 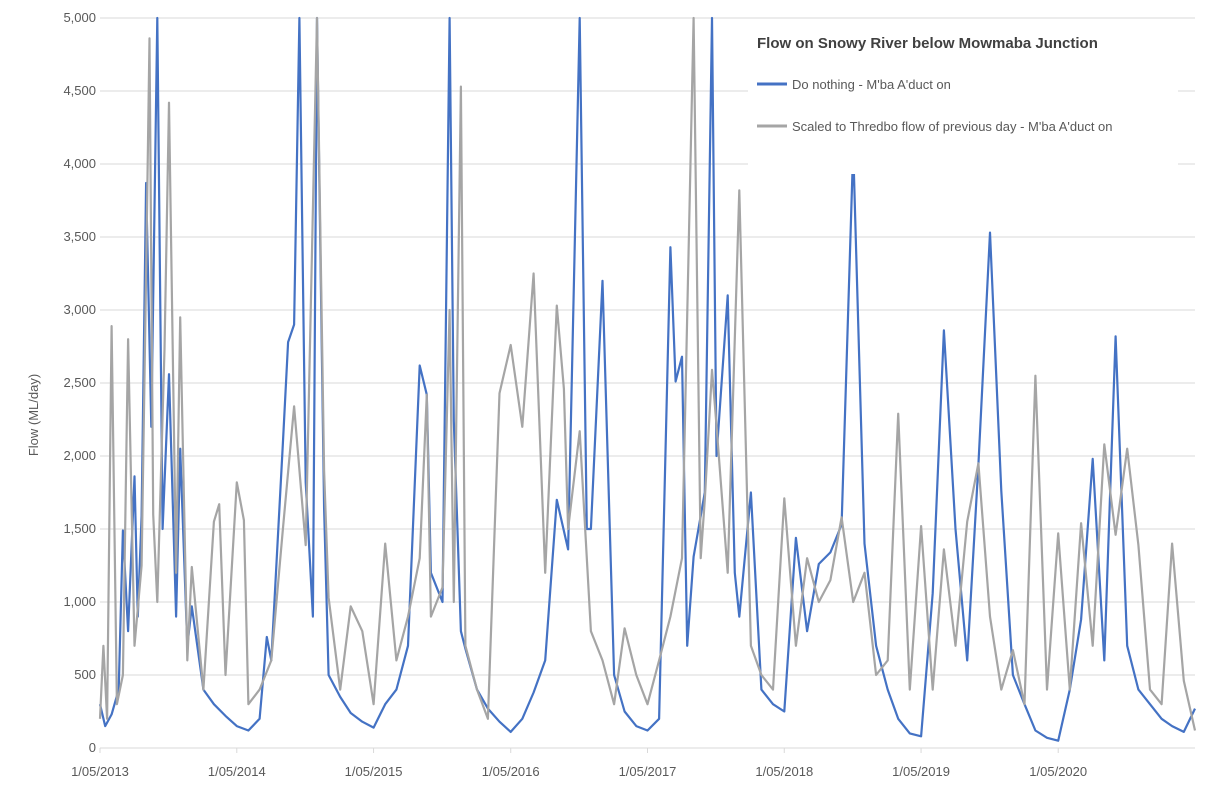 I want to click on y-tick-label: 1,500, so click(x=79, y=528).